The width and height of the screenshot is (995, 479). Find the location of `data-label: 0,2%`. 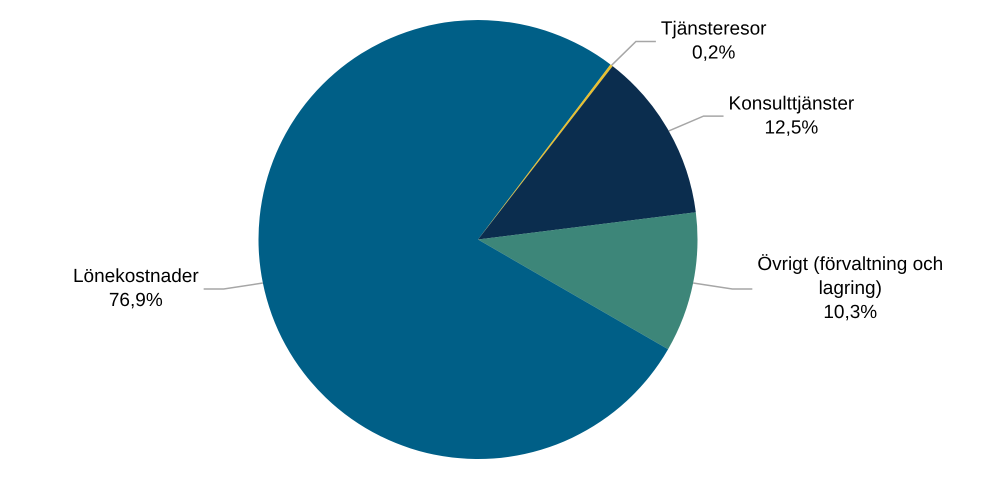

data-label: 0,2% is located at coordinates (714, 53).